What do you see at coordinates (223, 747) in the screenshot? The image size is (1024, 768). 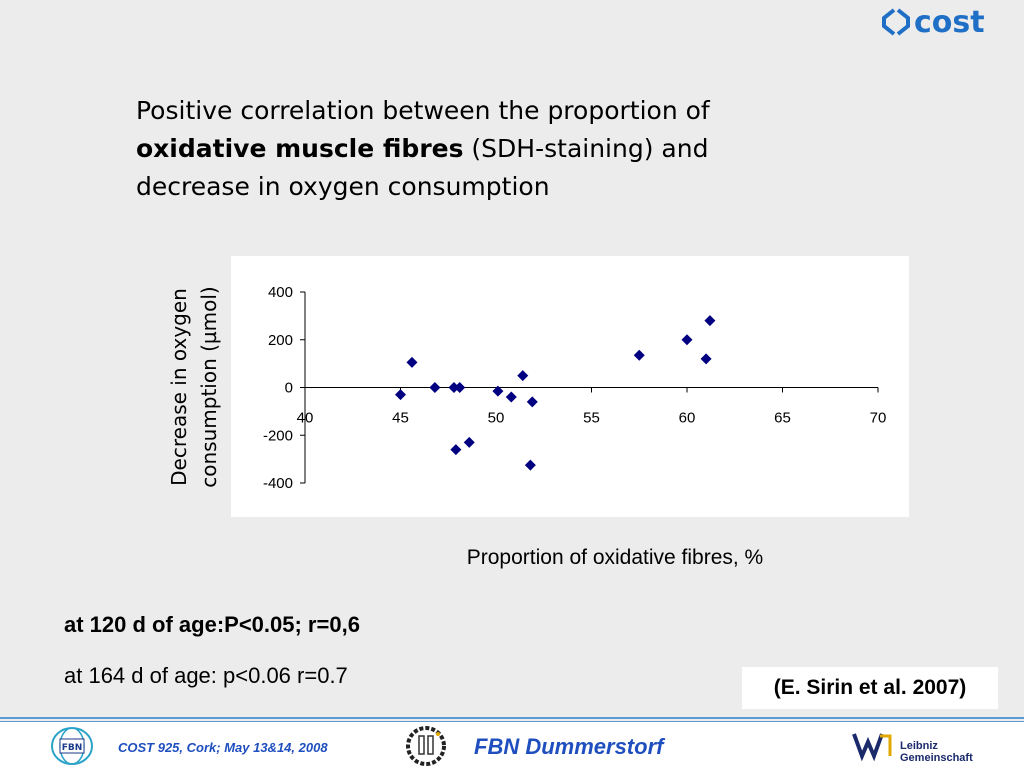 I see `footer-meeting-info: COST 925, Cork; May 13&14, 2008` at bounding box center [223, 747].